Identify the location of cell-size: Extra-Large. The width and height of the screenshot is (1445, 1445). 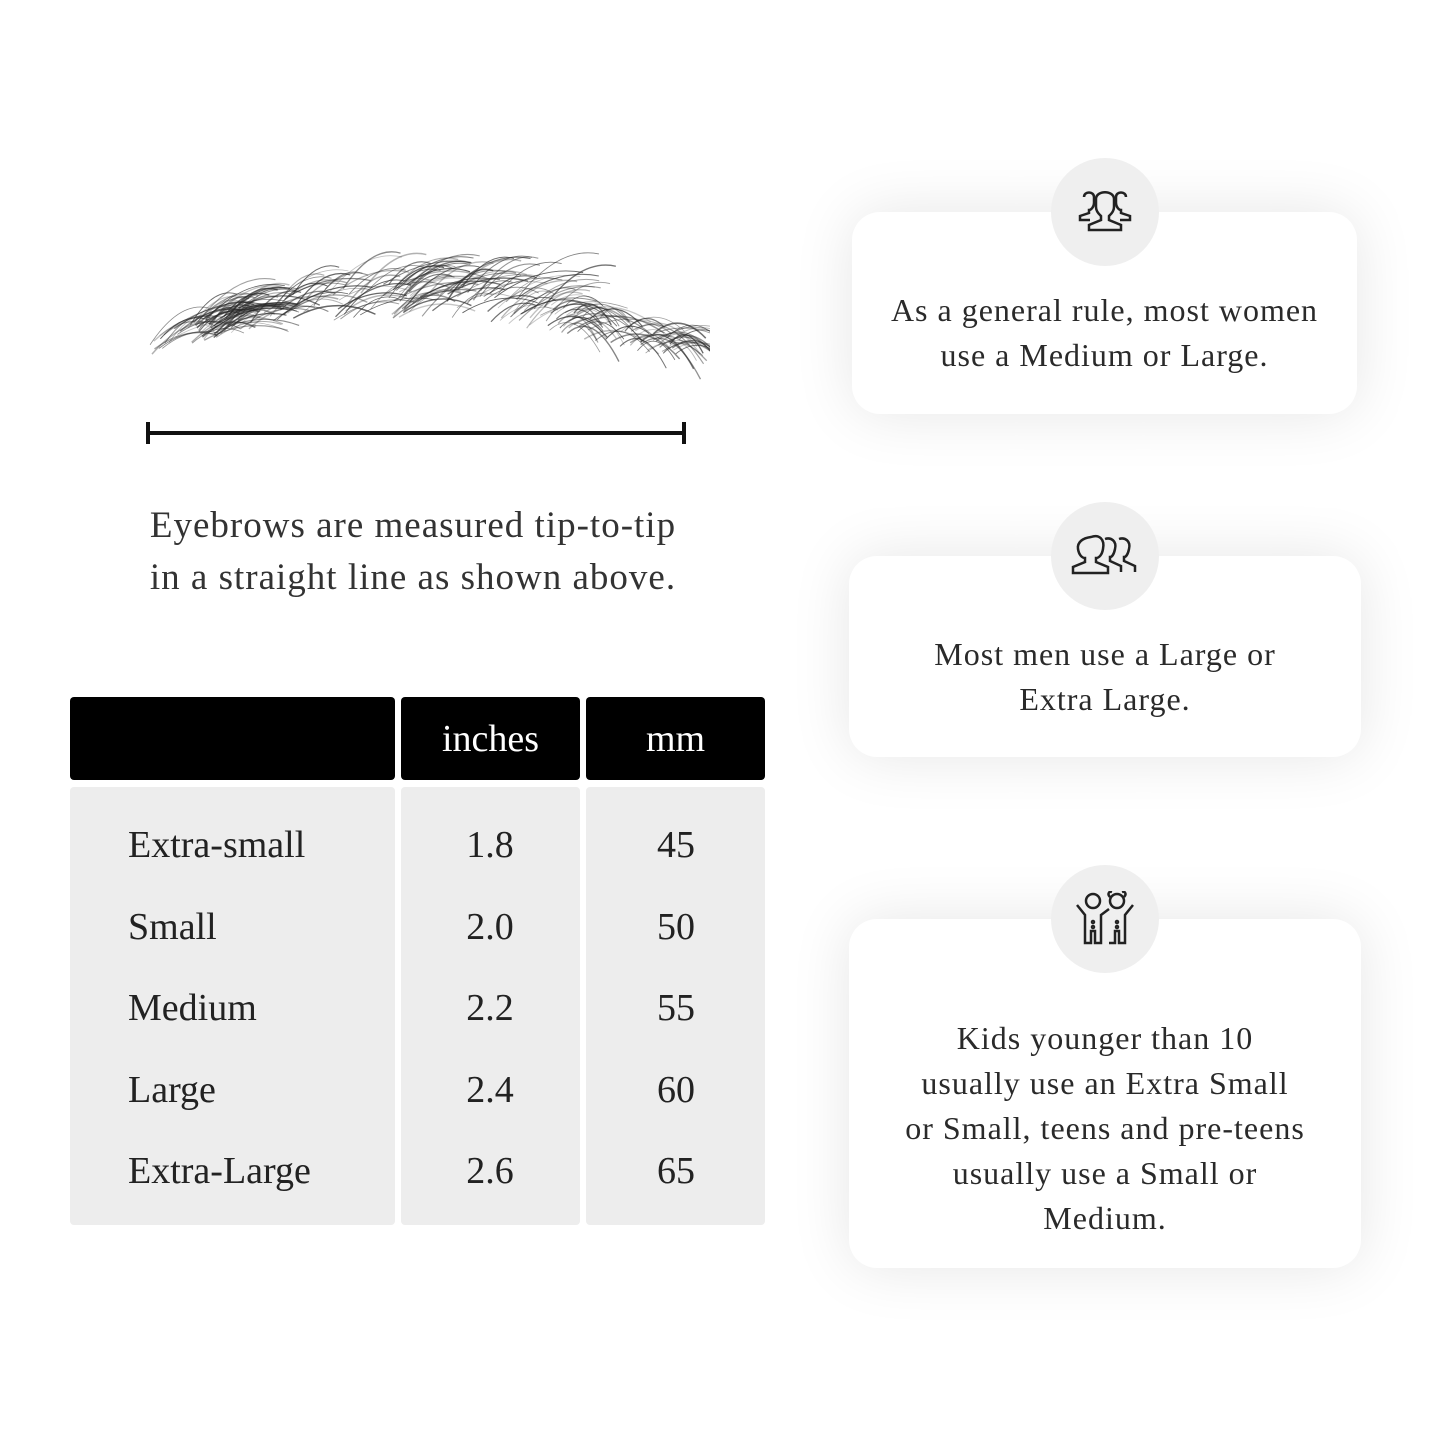
(219, 1171).